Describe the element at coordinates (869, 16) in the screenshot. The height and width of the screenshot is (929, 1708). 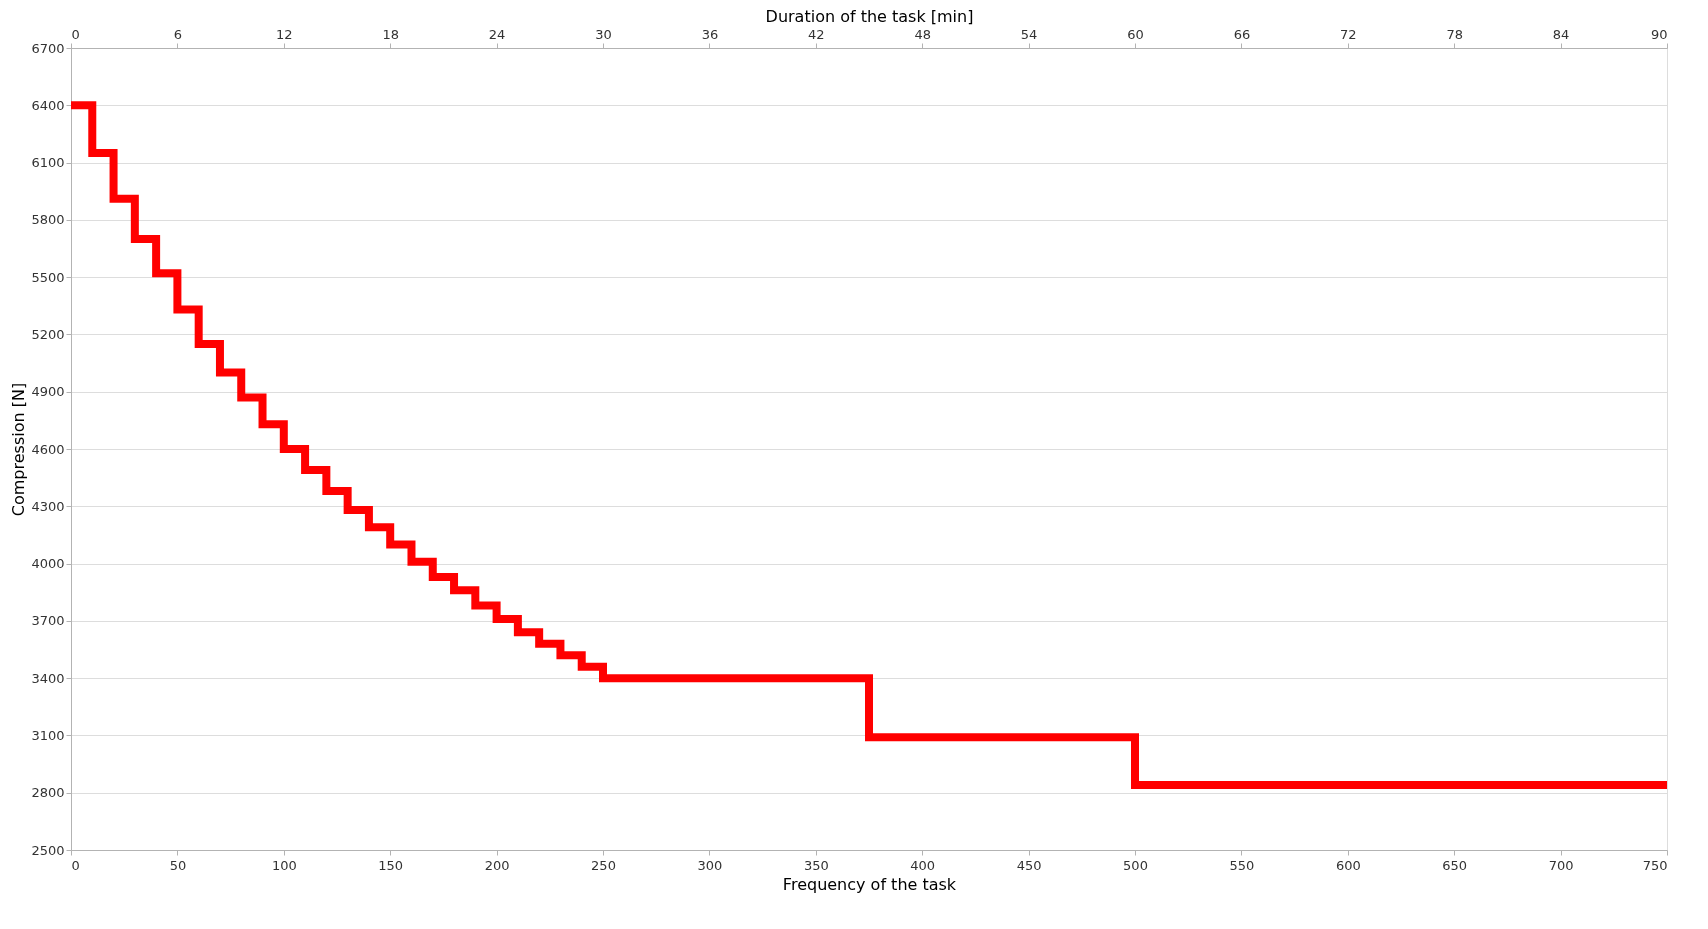
I see `x2-axis-title: Duration of the task [min]` at that location.